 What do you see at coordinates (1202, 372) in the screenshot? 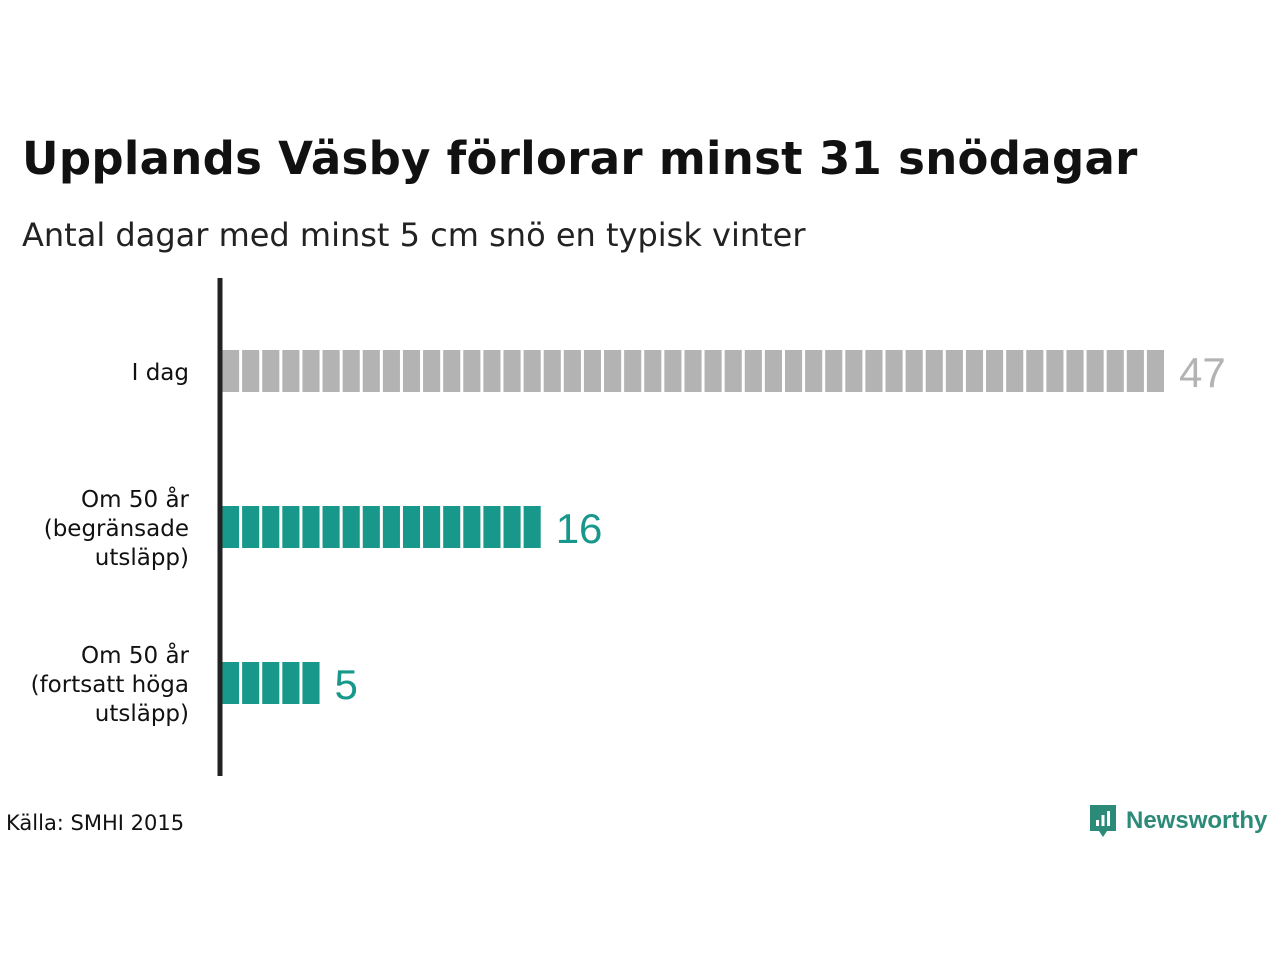
I see `value-label: 47` at bounding box center [1202, 372].